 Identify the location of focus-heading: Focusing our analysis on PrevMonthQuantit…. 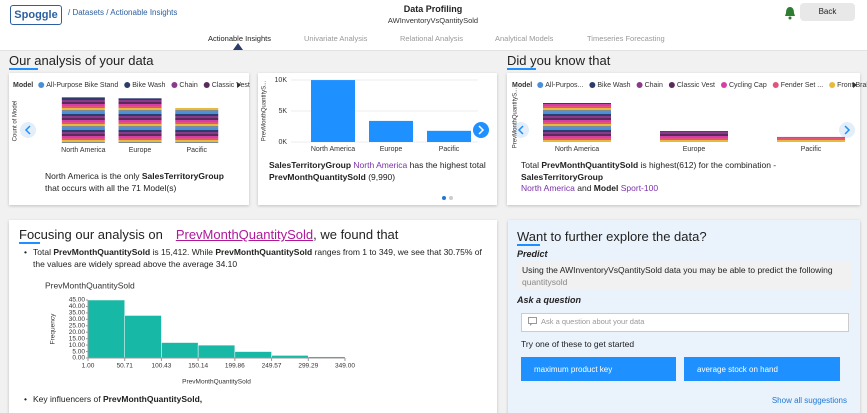
(208, 234).